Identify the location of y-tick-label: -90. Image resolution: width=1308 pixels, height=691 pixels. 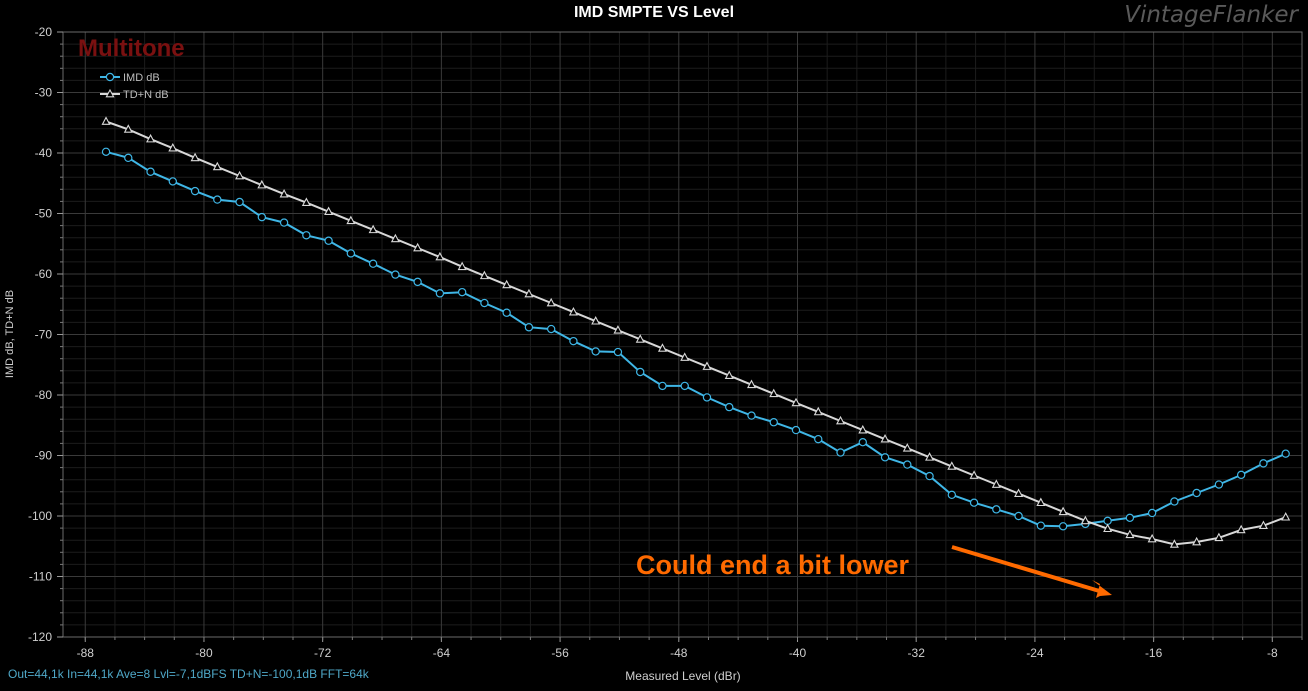
(44, 456).